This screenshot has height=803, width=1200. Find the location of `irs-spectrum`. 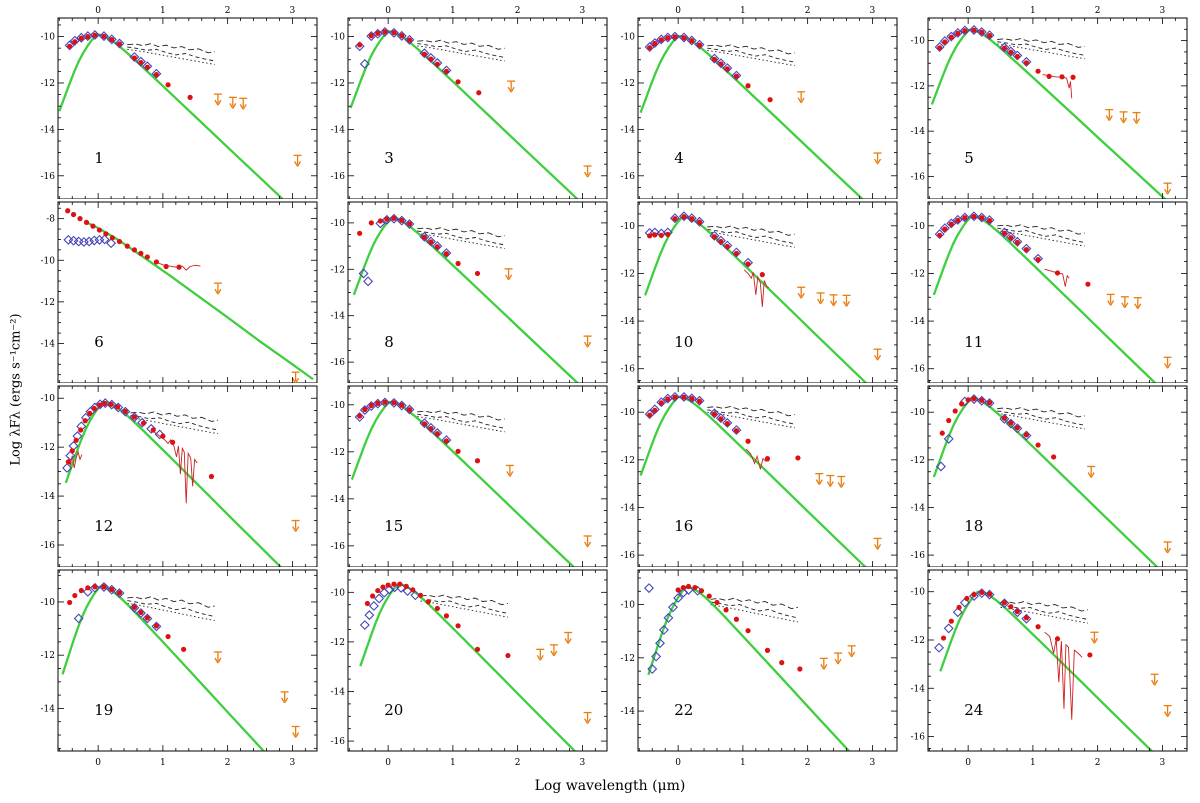

irs-spectrum is located at coordinates (132, 467).